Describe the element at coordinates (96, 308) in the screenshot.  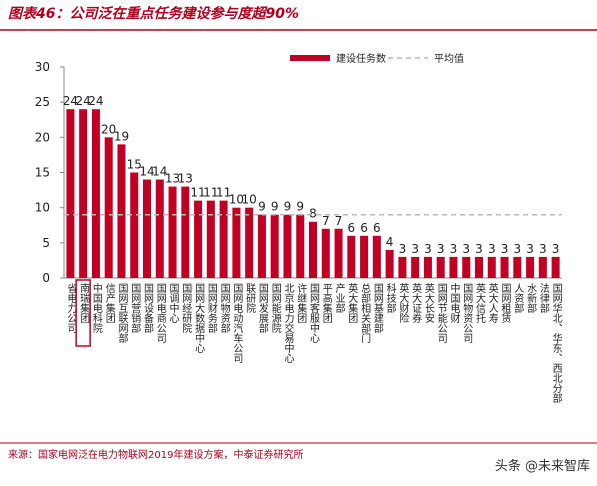
I see `x-tick-label: 中国电科院` at that location.